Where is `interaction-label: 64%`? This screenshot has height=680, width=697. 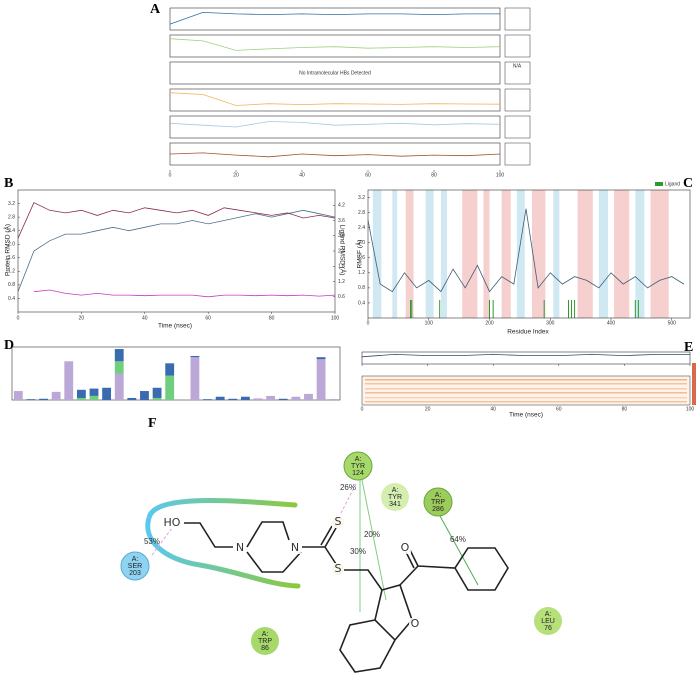
interaction-label: 64% is located at coordinates (458, 539).